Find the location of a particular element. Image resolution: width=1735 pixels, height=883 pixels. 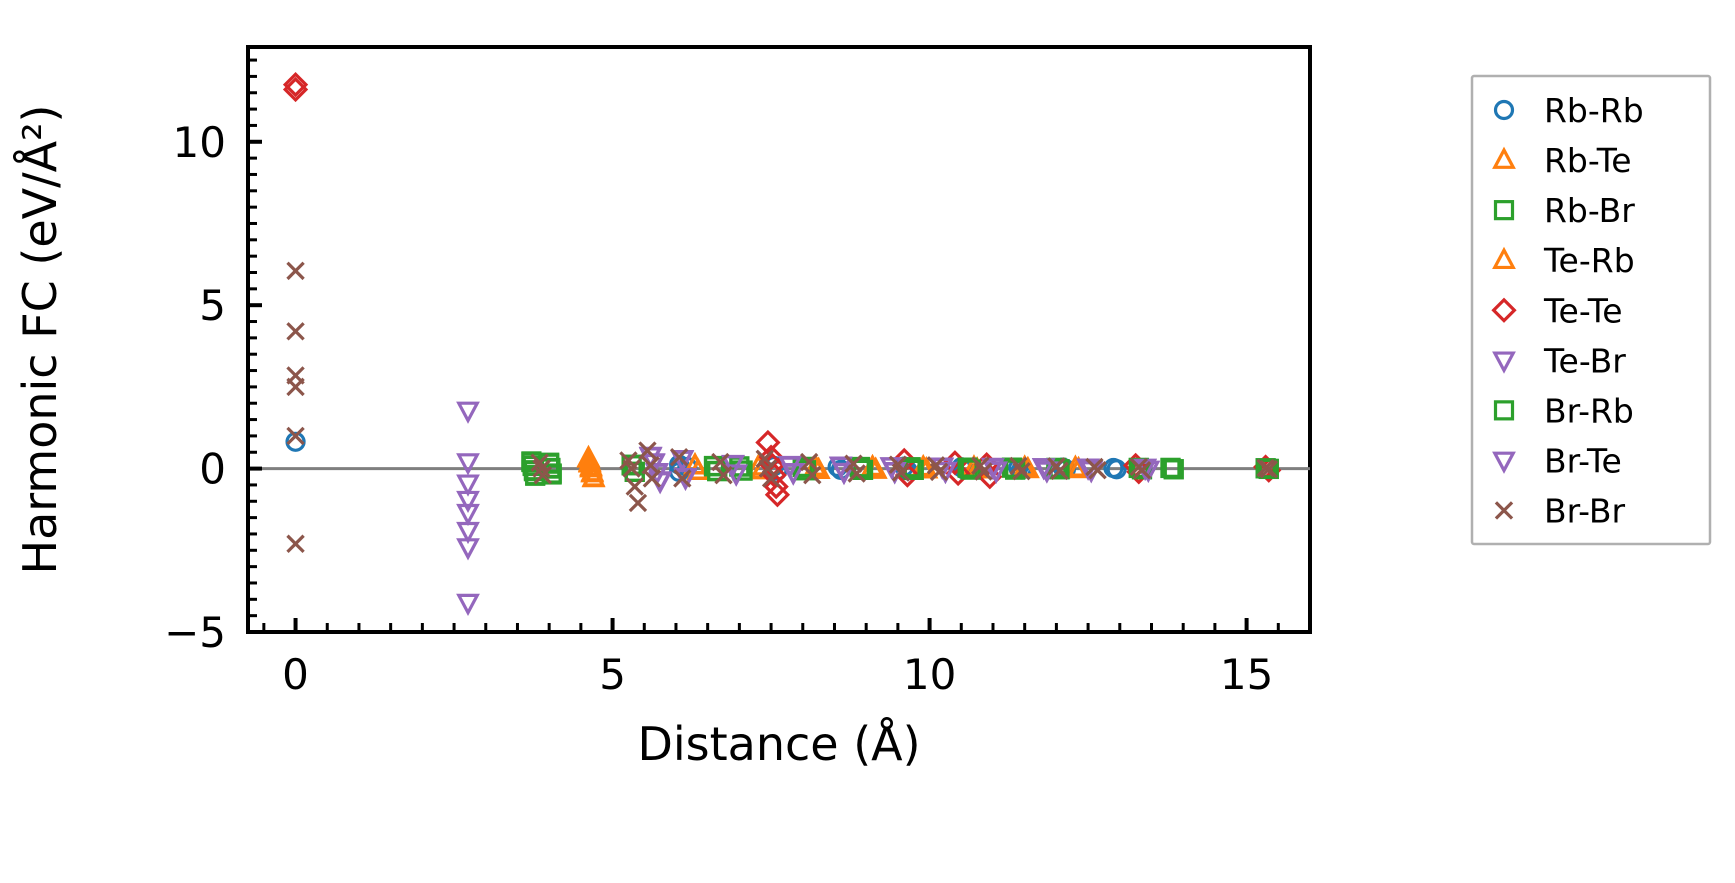

legend-label: Te-Te is located at coordinates (1583, 310).